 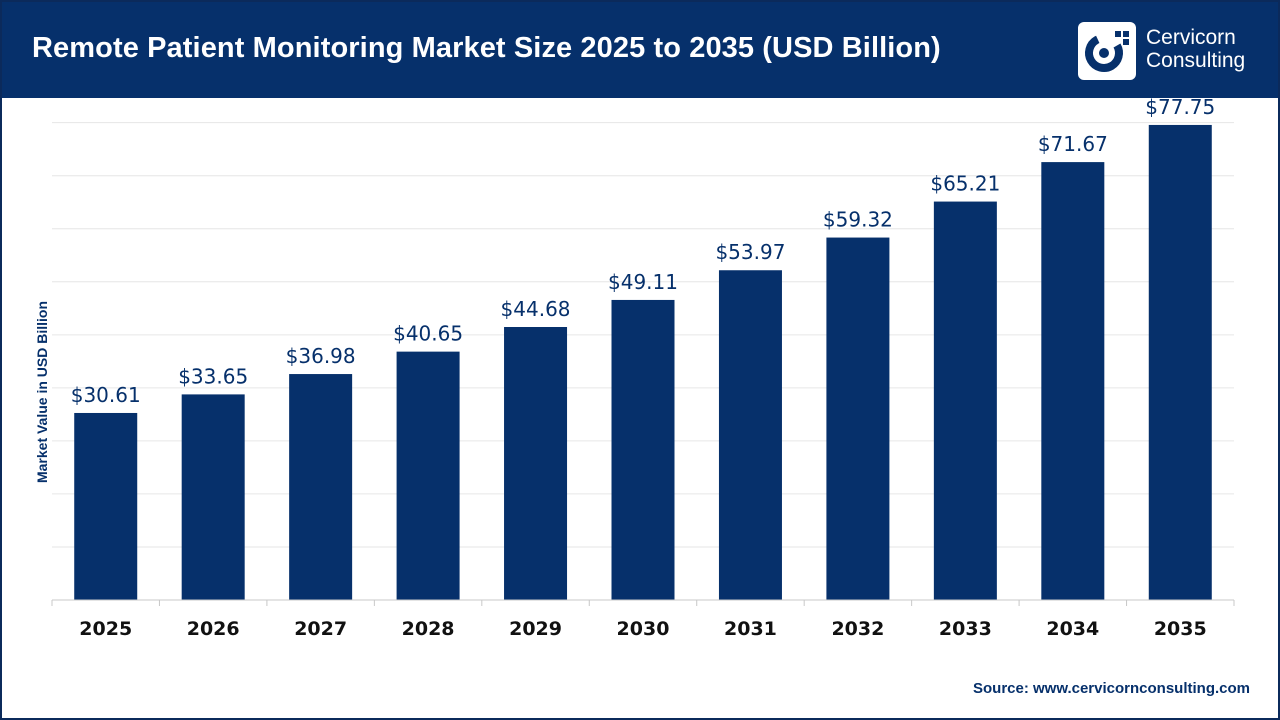 I want to click on x-tick-label-2034: 2034, so click(x=1072, y=629).